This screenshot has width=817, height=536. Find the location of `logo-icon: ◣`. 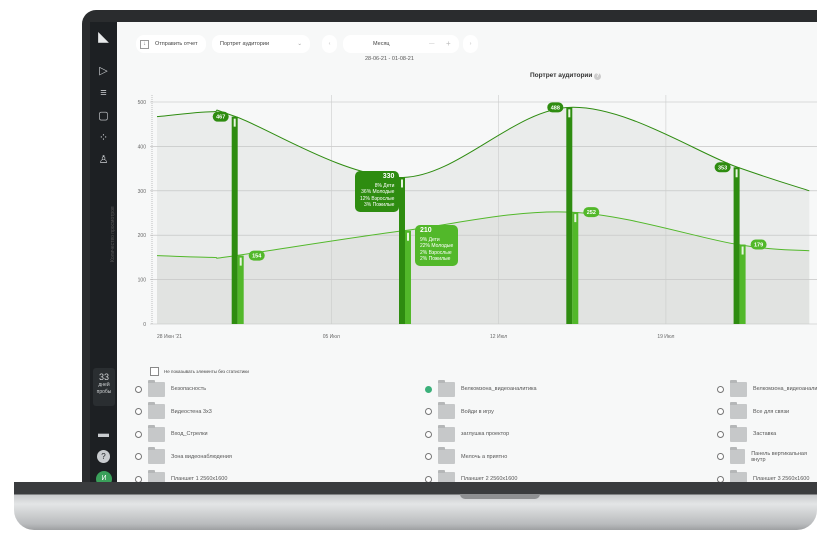

logo-icon: ◣ is located at coordinates (103, 36).